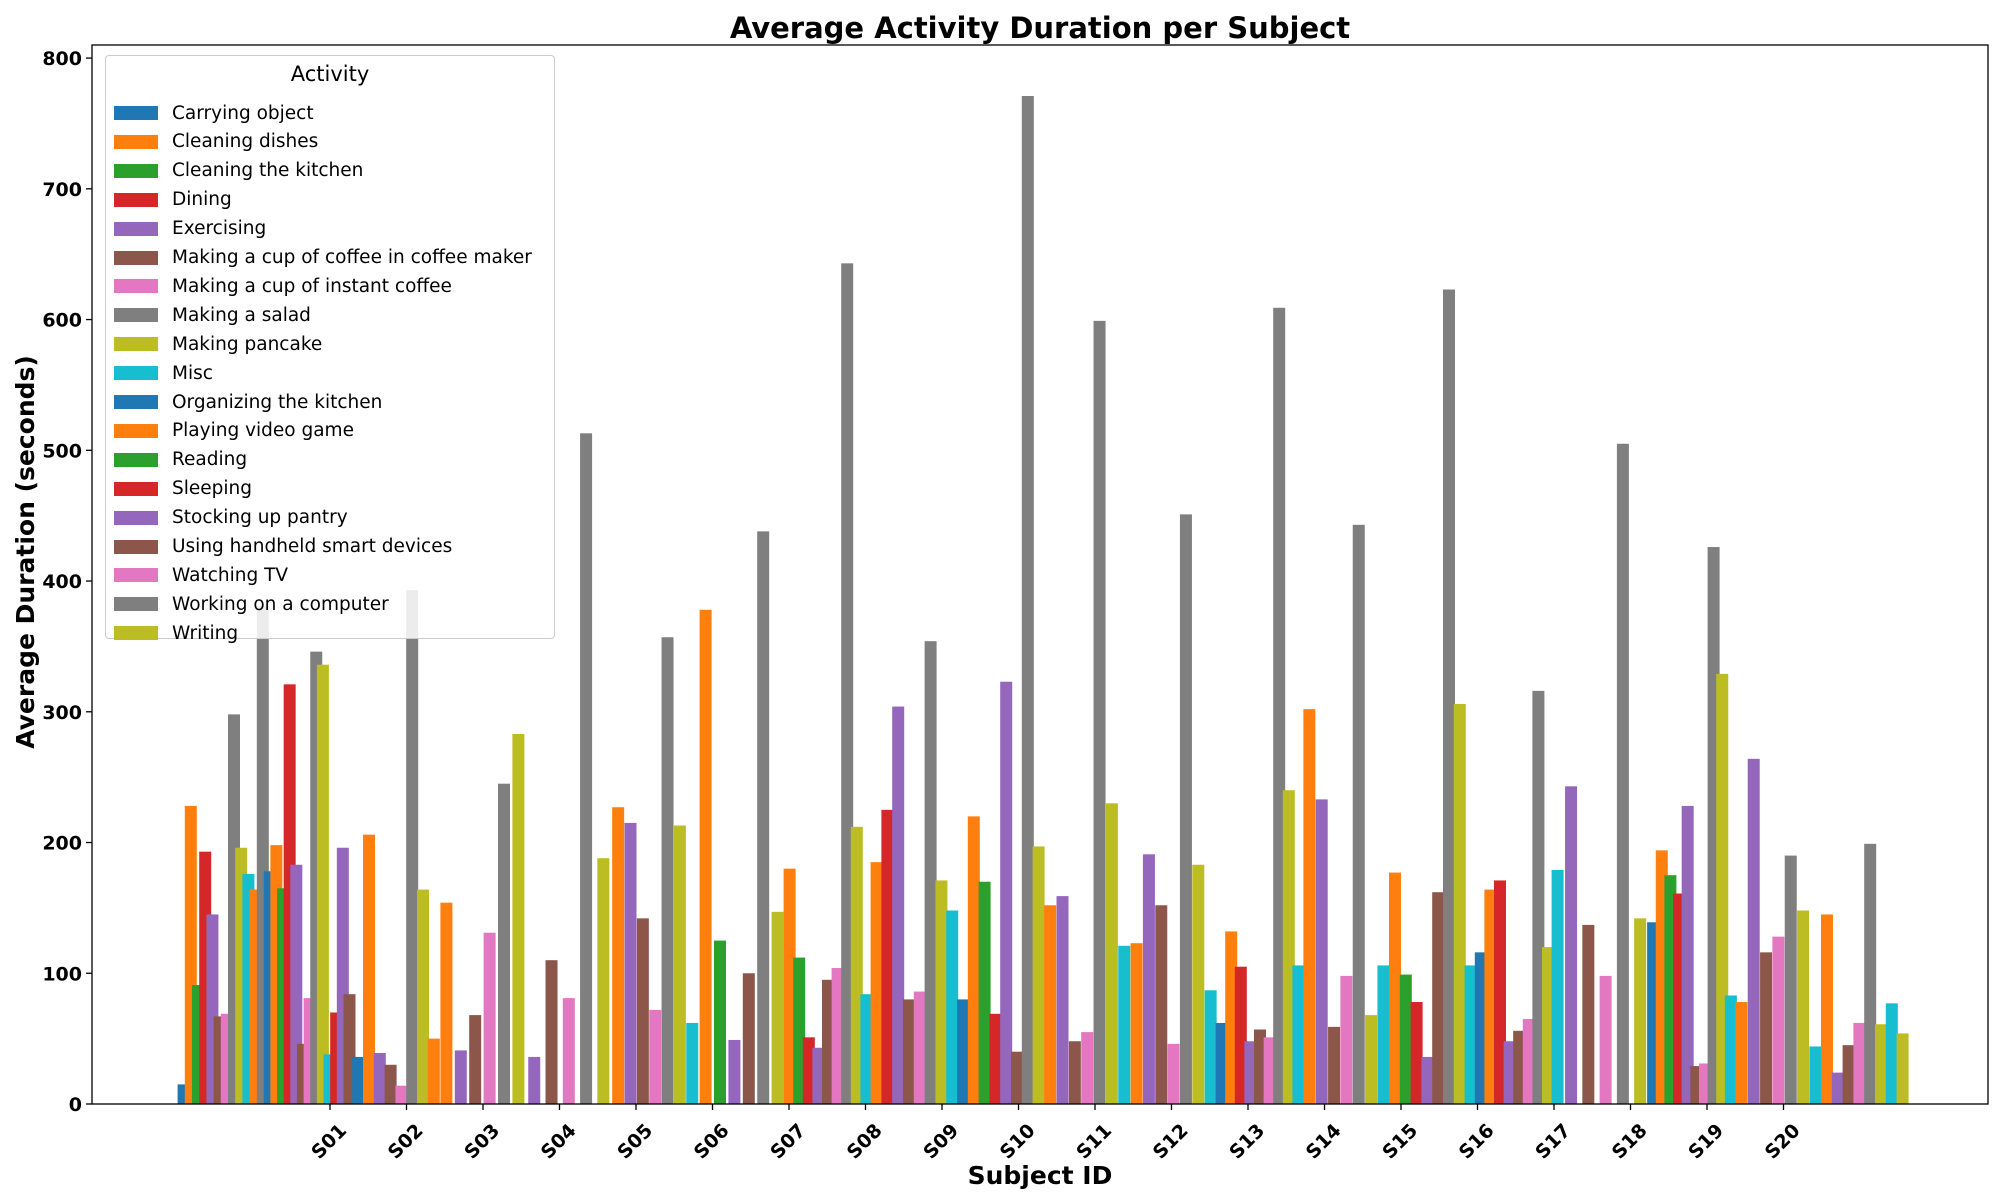 The image size is (2000, 1204). I want to click on bar-s08-making-a-salad, so click(847, 684).